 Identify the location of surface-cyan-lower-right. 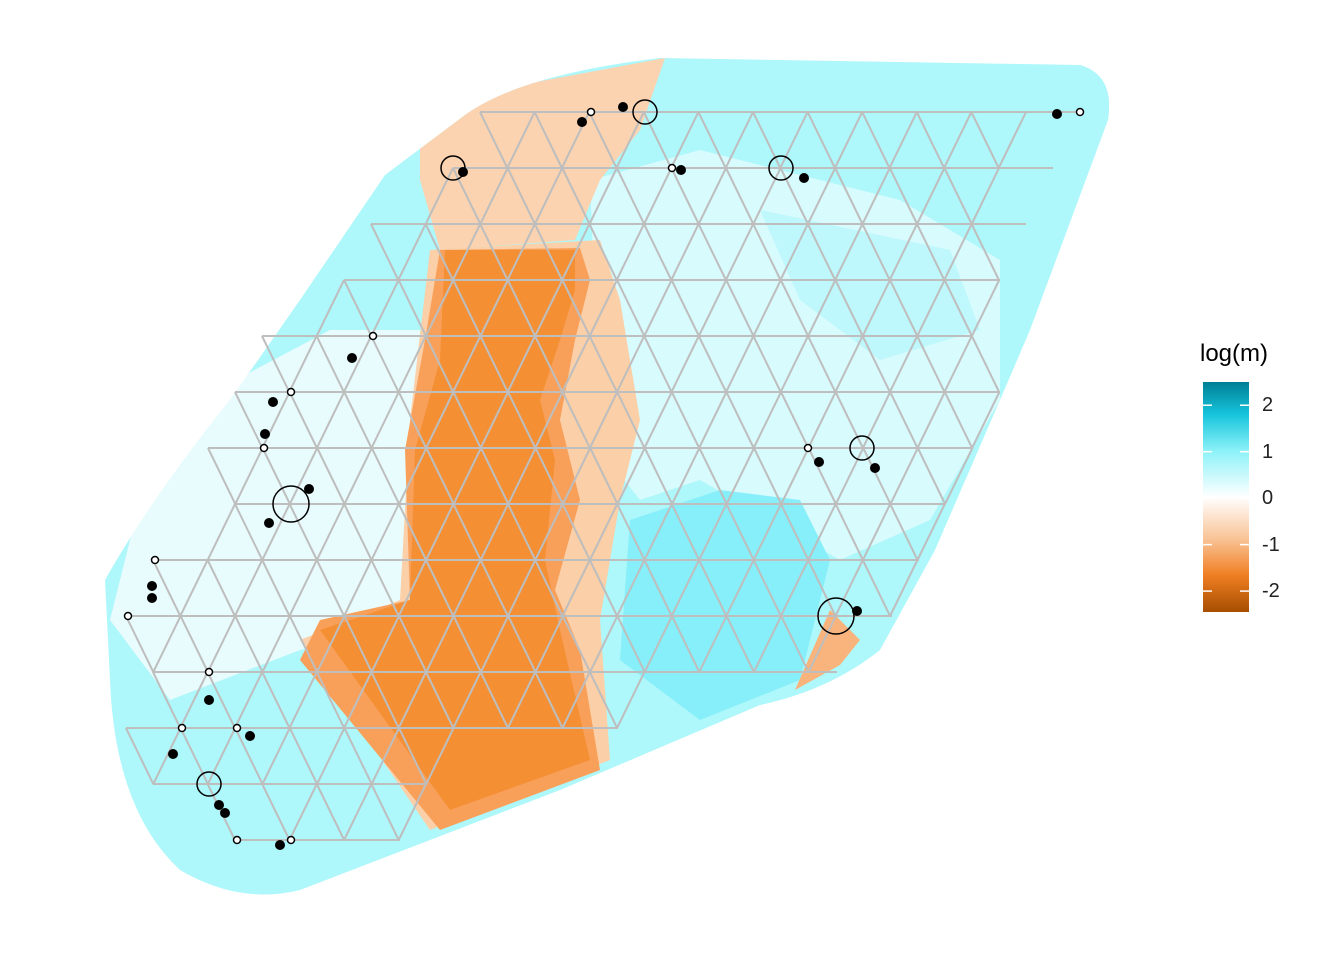
(725, 605).